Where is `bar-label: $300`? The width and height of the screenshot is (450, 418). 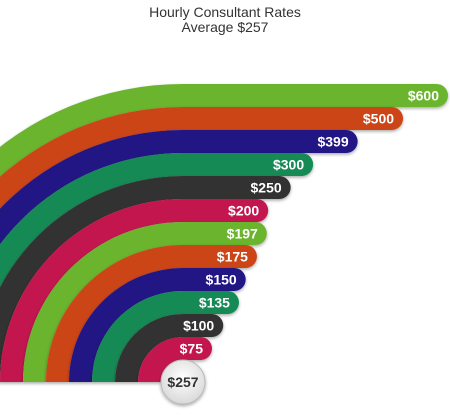
bar-label: $300 is located at coordinates (288, 165).